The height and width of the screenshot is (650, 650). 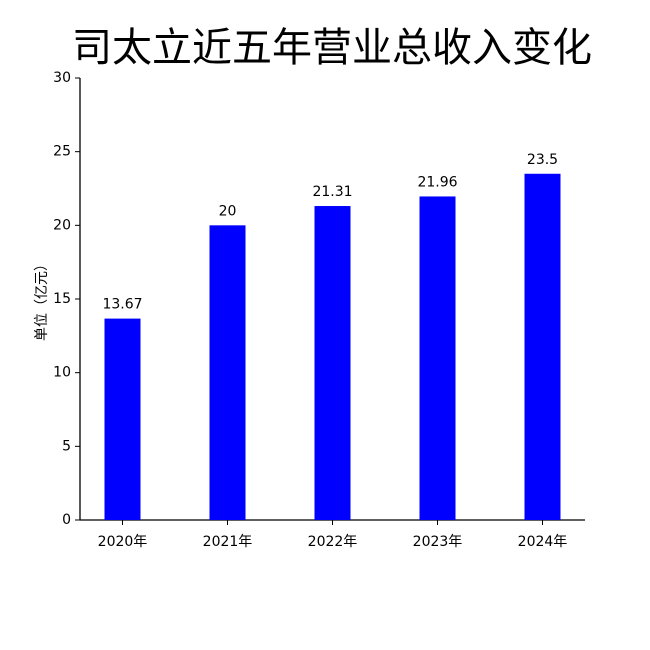 I want to click on y-tick-label: 25, so click(x=62, y=152).